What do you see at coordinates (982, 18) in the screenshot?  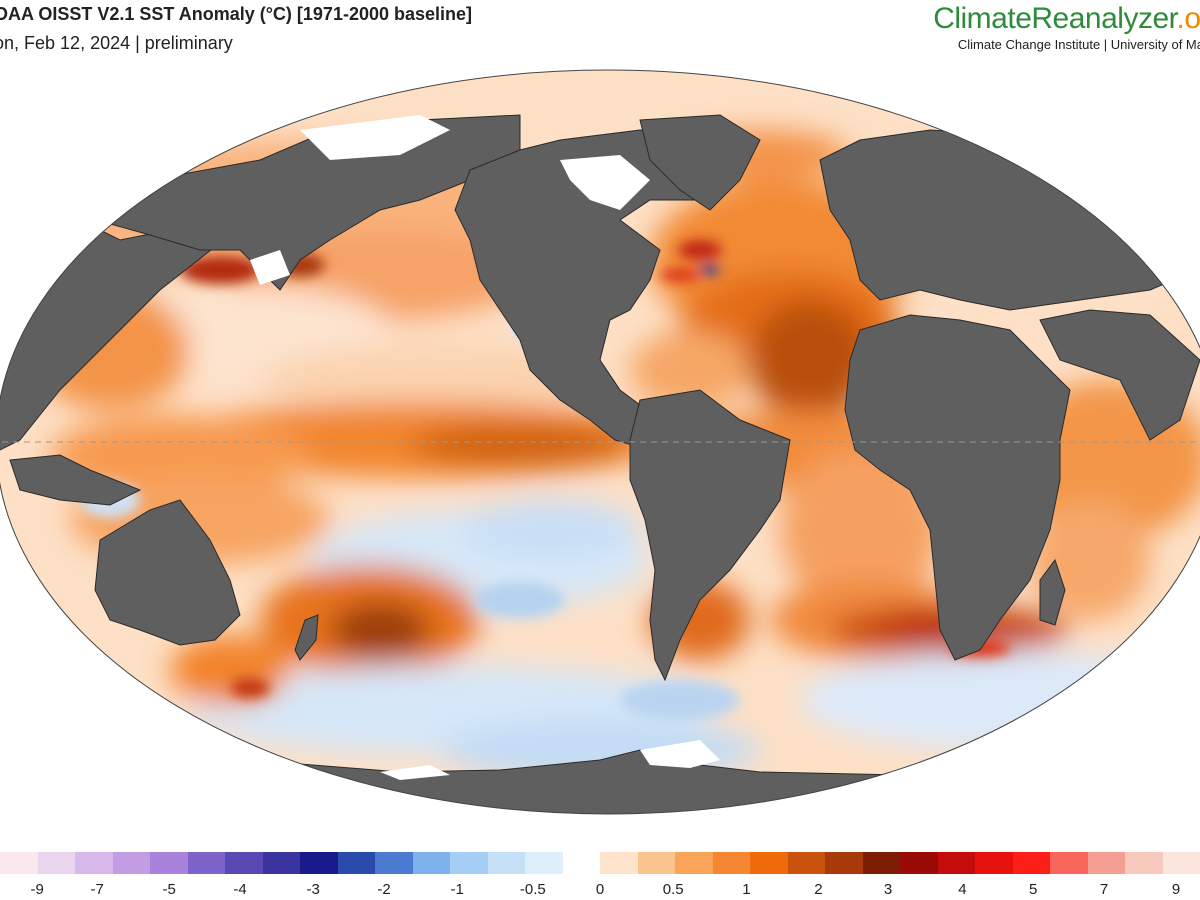 I see `brand-text-climate: Climate` at bounding box center [982, 18].